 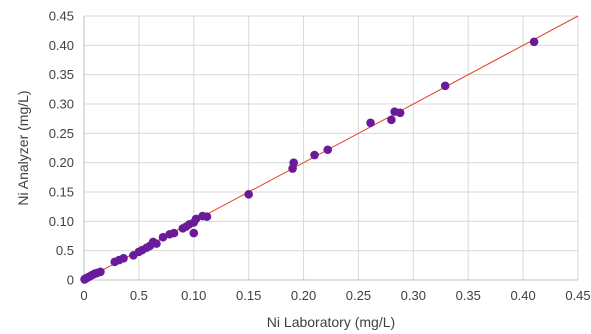 I want to click on y-tick-label: 0.35, so click(x=61, y=74).